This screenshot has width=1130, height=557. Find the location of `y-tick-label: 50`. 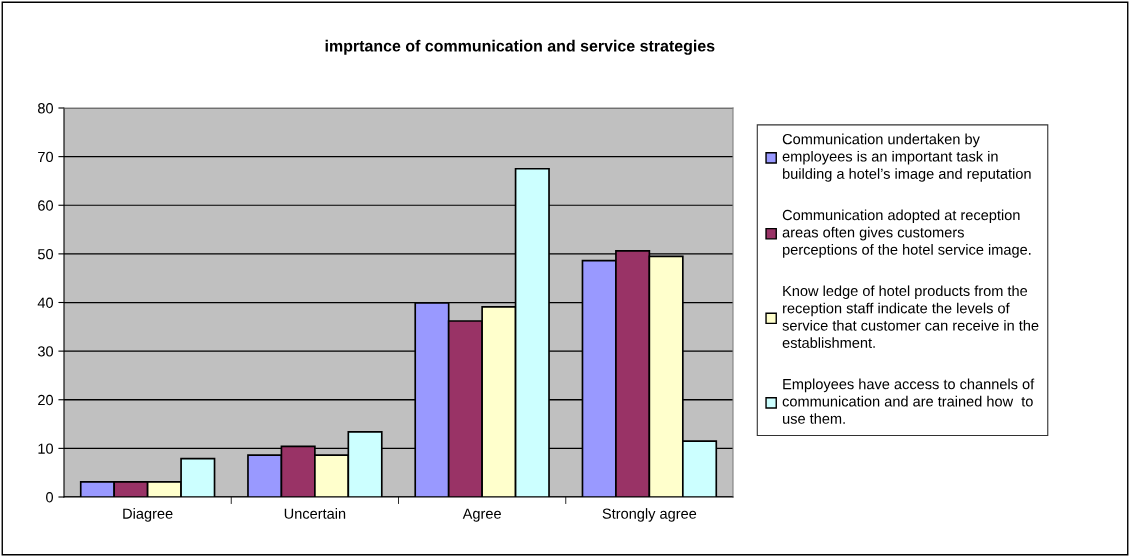

y-tick-label: 50 is located at coordinates (45, 254).